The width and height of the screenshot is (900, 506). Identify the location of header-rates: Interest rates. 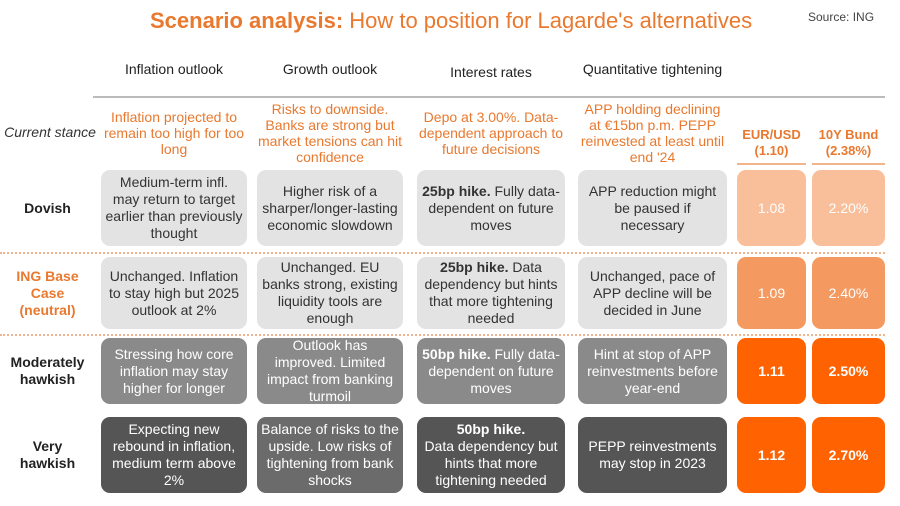
(491, 71).